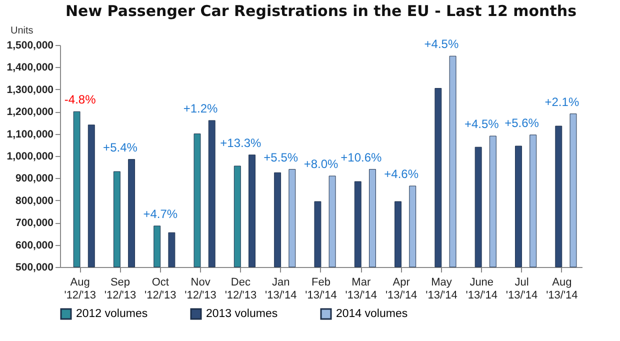  What do you see at coordinates (240, 289) in the screenshot?
I see `x-tick-label: Dec '12/'13` at bounding box center [240, 289].